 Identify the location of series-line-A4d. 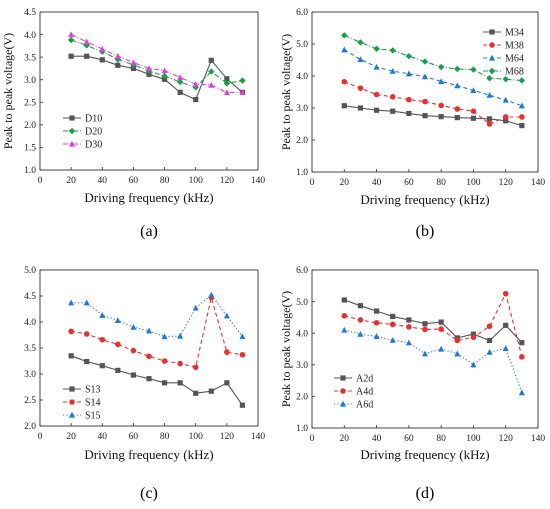
(433, 325).